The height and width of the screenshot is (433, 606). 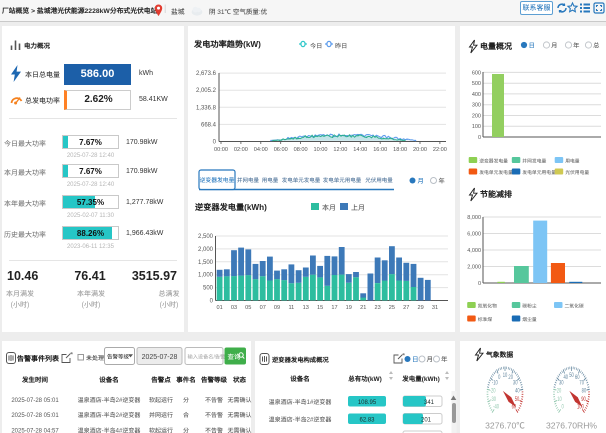 I want to click on svg-text: -40, so click(x=496, y=407).